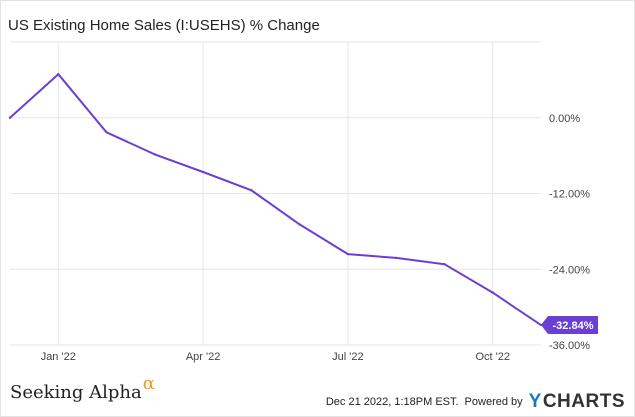 This screenshot has width=635, height=417. I want to click on last-value-flag, so click(569, 325).